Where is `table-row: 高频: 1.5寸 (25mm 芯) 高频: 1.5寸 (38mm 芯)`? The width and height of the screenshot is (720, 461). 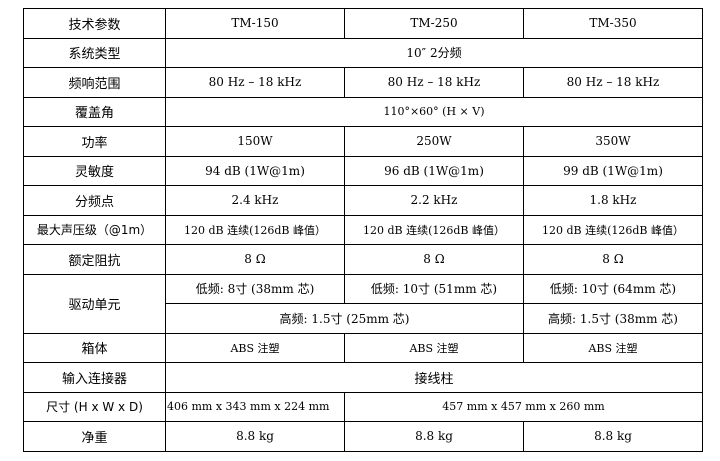
table-row: 高频: 1.5寸 (25mm 芯) 高频: 1.5寸 (38mm 芯) is located at coordinates (363, 318).